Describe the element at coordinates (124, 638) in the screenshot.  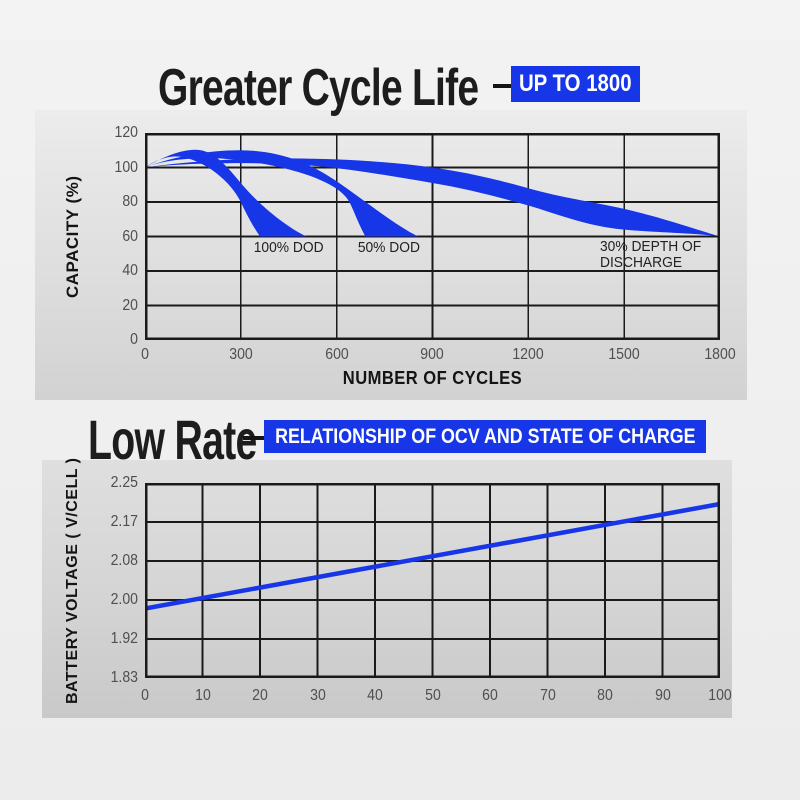
I see `y-tick-label: 1.92` at that location.